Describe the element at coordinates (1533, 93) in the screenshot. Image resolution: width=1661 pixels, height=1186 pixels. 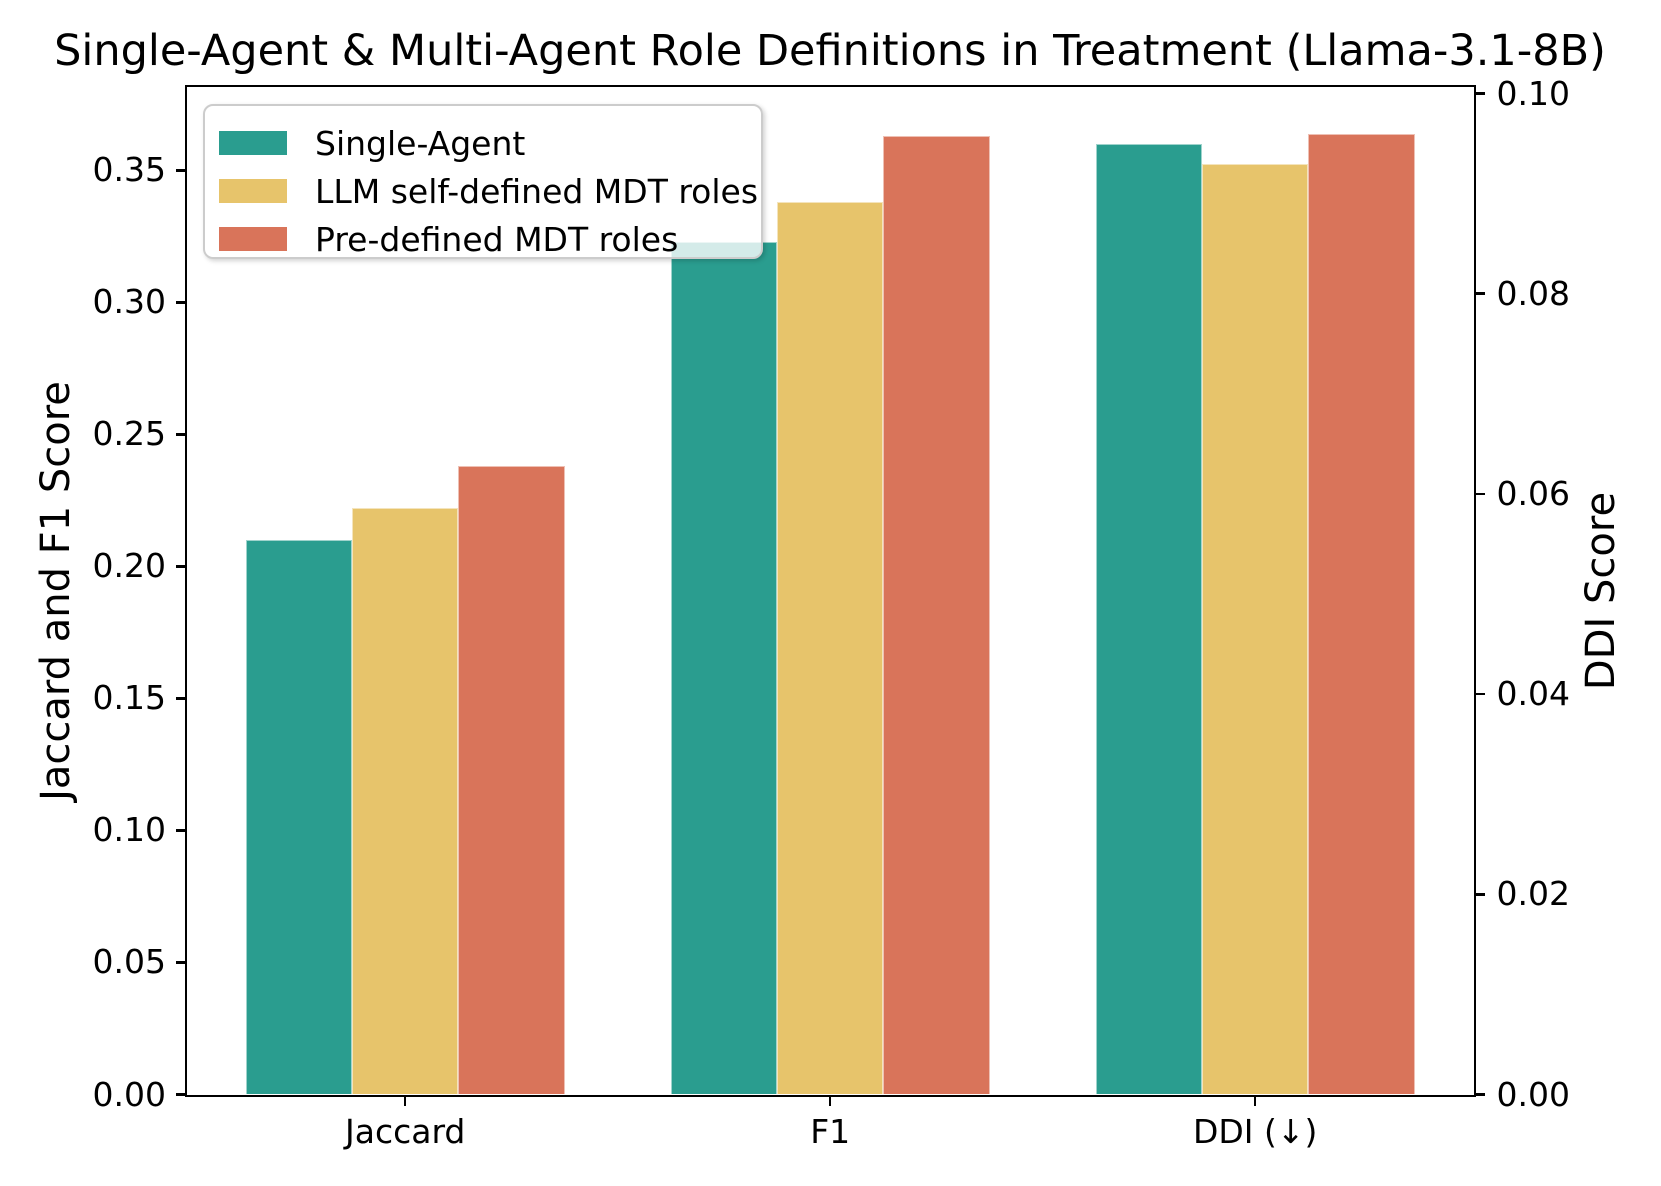
I see `y-tick-label-right-0.10: 0.10` at that location.